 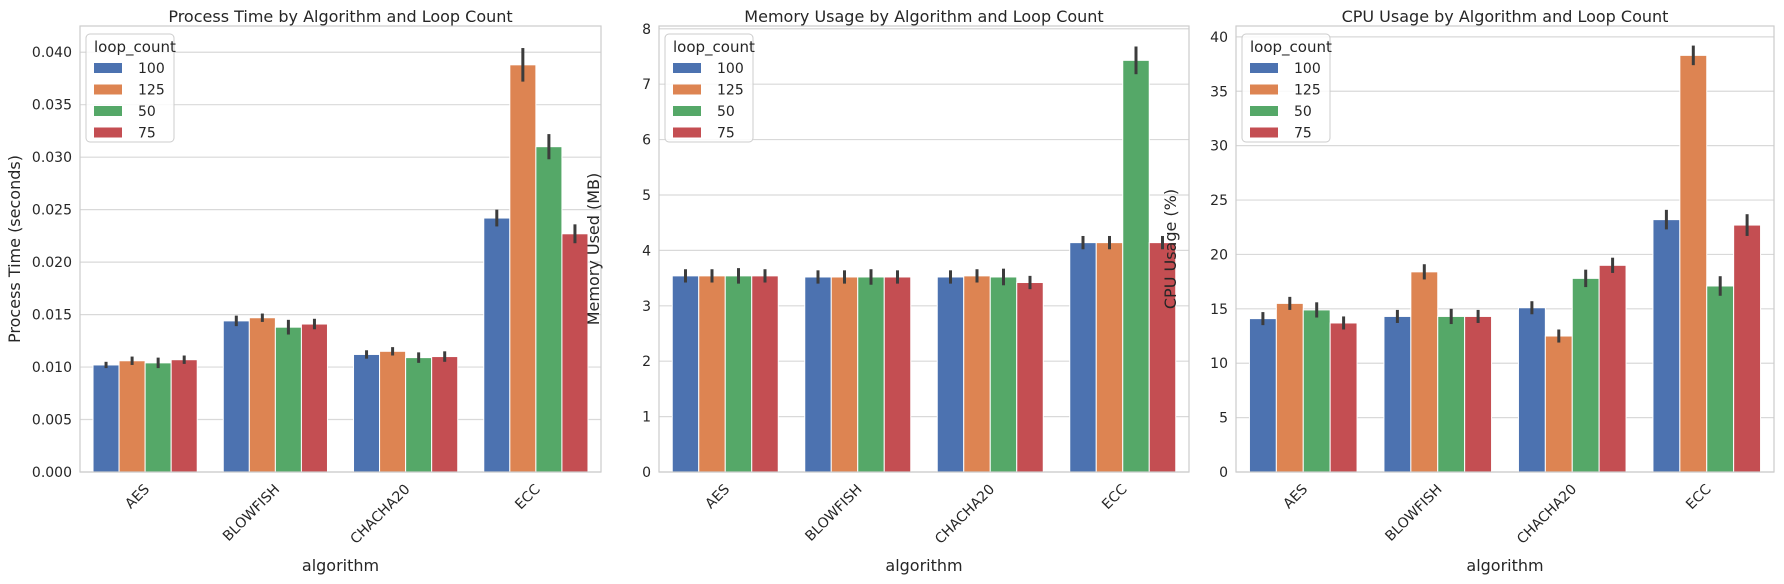 What do you see at coordinates (923, 16) in the screenshot?
I see `chart-title: Memory Usage by Algorithm and Loop Count` at bounding box center [923, 16].